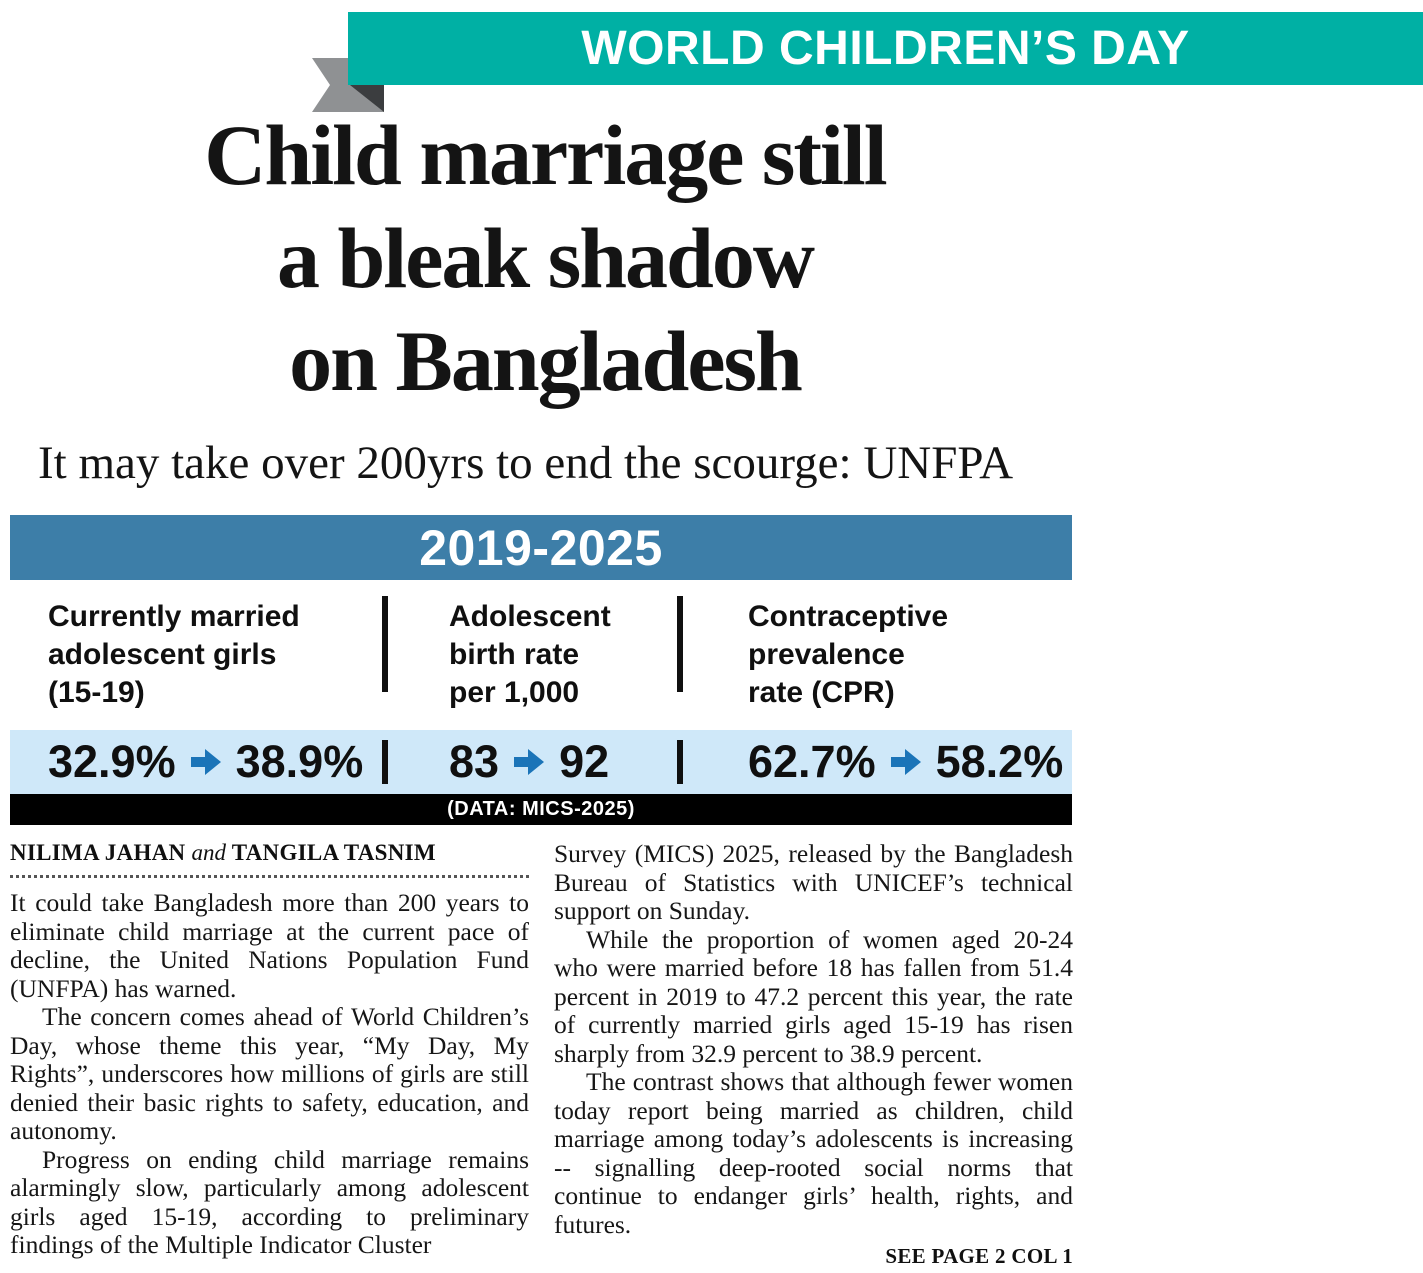  Describe the element at coordinates (209, 852) in the screenshot. I see `byline-connector: and` at that location.